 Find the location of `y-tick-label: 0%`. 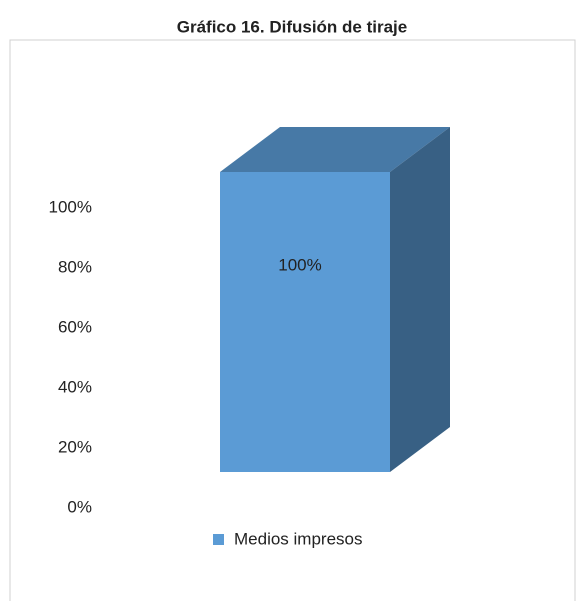

y-tick-label: 0% is located at coordinates (79, 506).